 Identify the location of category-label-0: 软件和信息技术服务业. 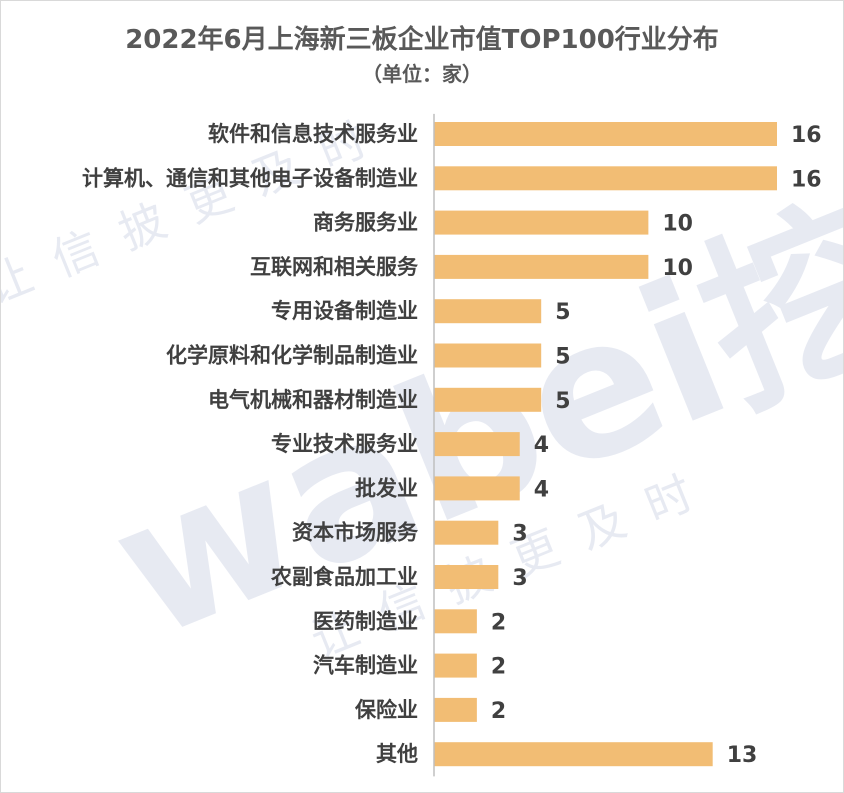
(313, 134).